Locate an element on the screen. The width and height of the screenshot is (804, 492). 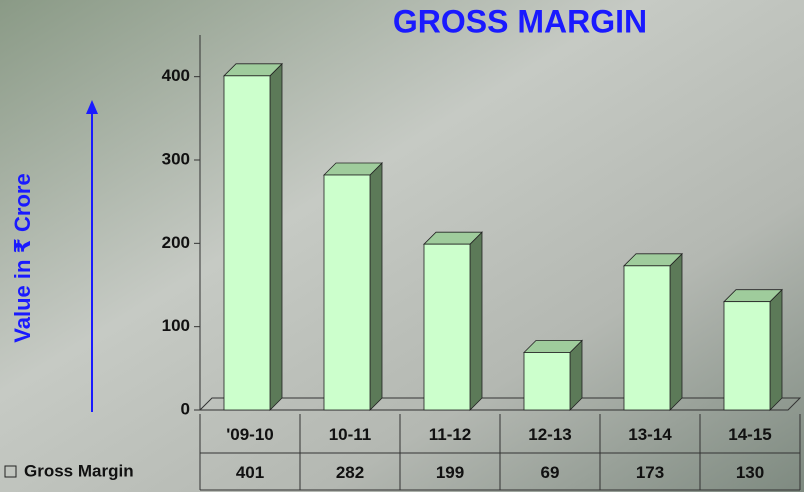
x-tick-label: 10-11 is located at coordinates (350, 434).